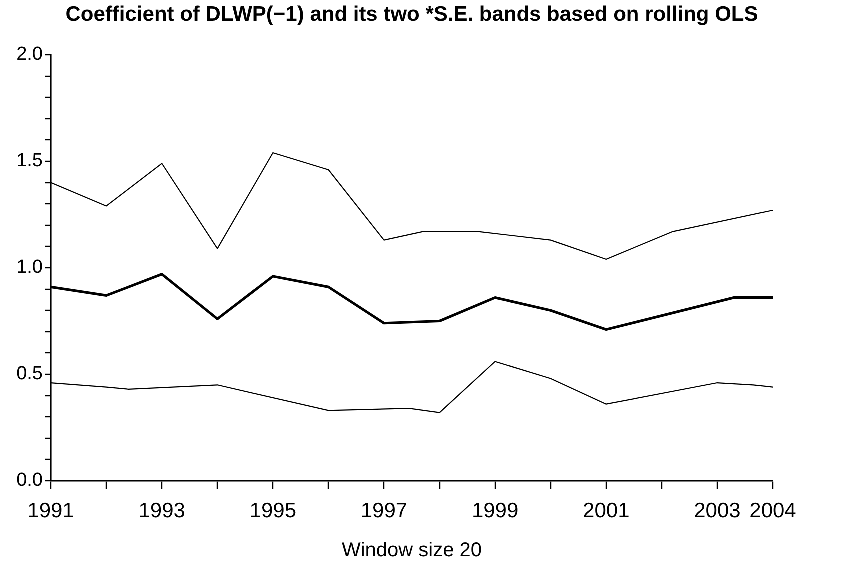 The image size is (841, 563). I want to click on x-tick-label: 1991, so click(51, 510).